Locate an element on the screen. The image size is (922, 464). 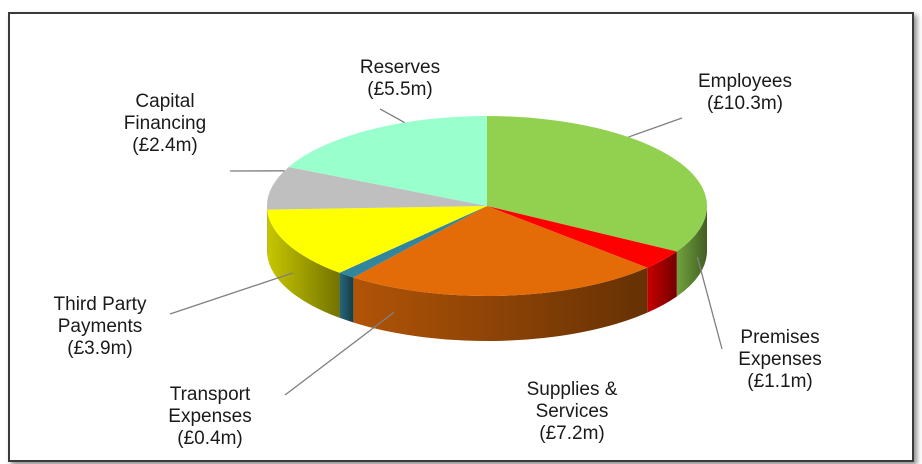
label-premises-name-1: Premises is located at coordinates (780, 338).